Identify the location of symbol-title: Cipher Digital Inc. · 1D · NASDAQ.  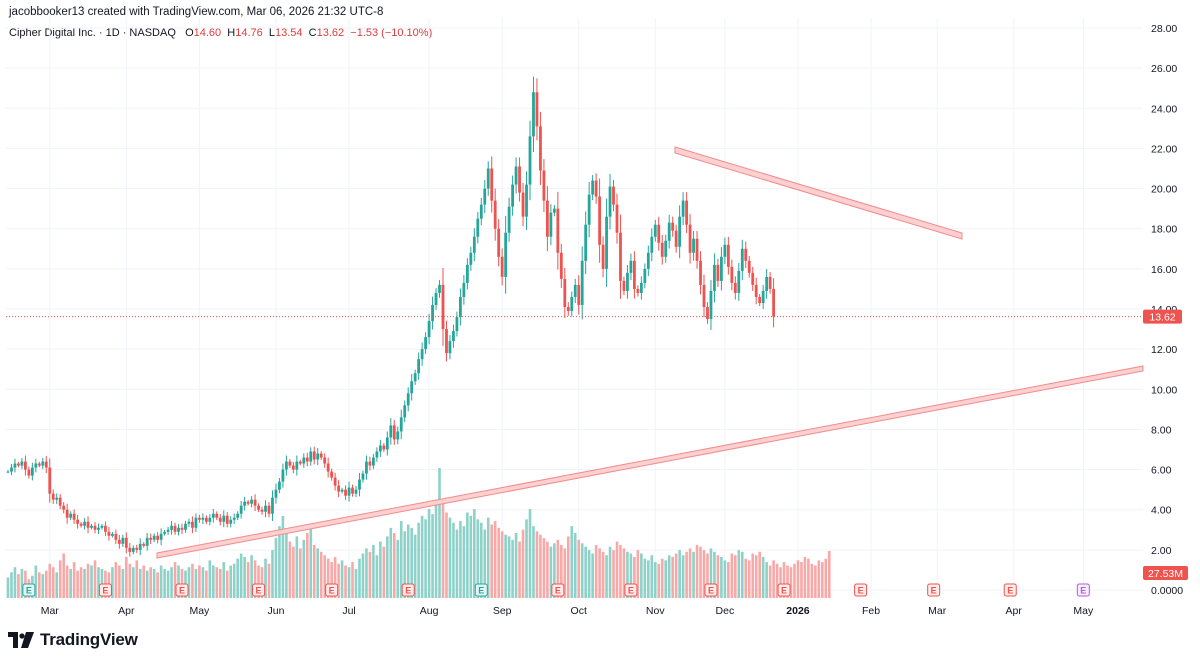
(92, 33).